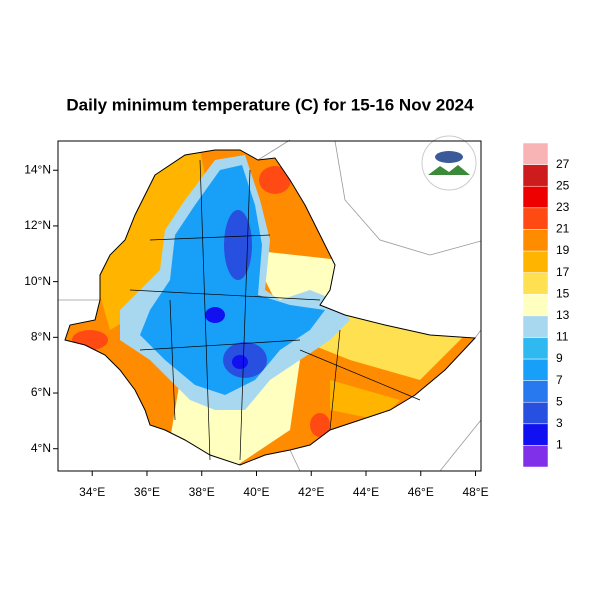 This screenshot has height=600, width=600. What do you see at coordinates (256, 492) in the screenshot?
I see `x-tick-label: 40°E` at bounding box center [256, 492].